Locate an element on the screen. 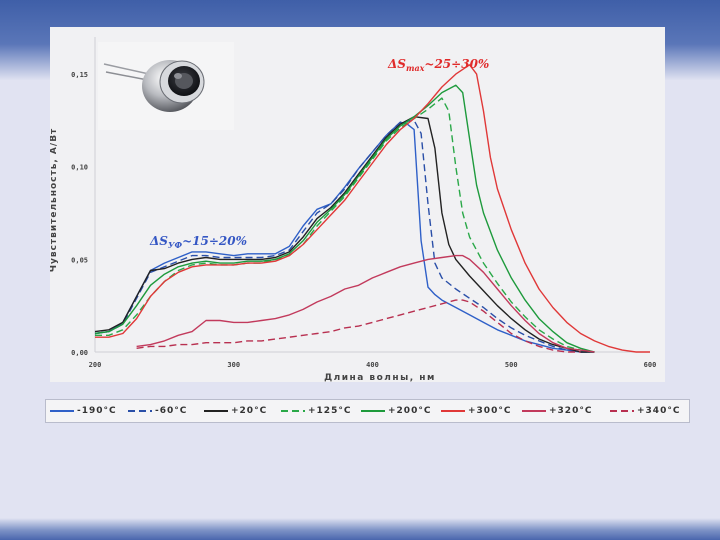 The width and height of the screenshot is (720, 540). legend-item: +20°C is located at coordinates (235, 411).